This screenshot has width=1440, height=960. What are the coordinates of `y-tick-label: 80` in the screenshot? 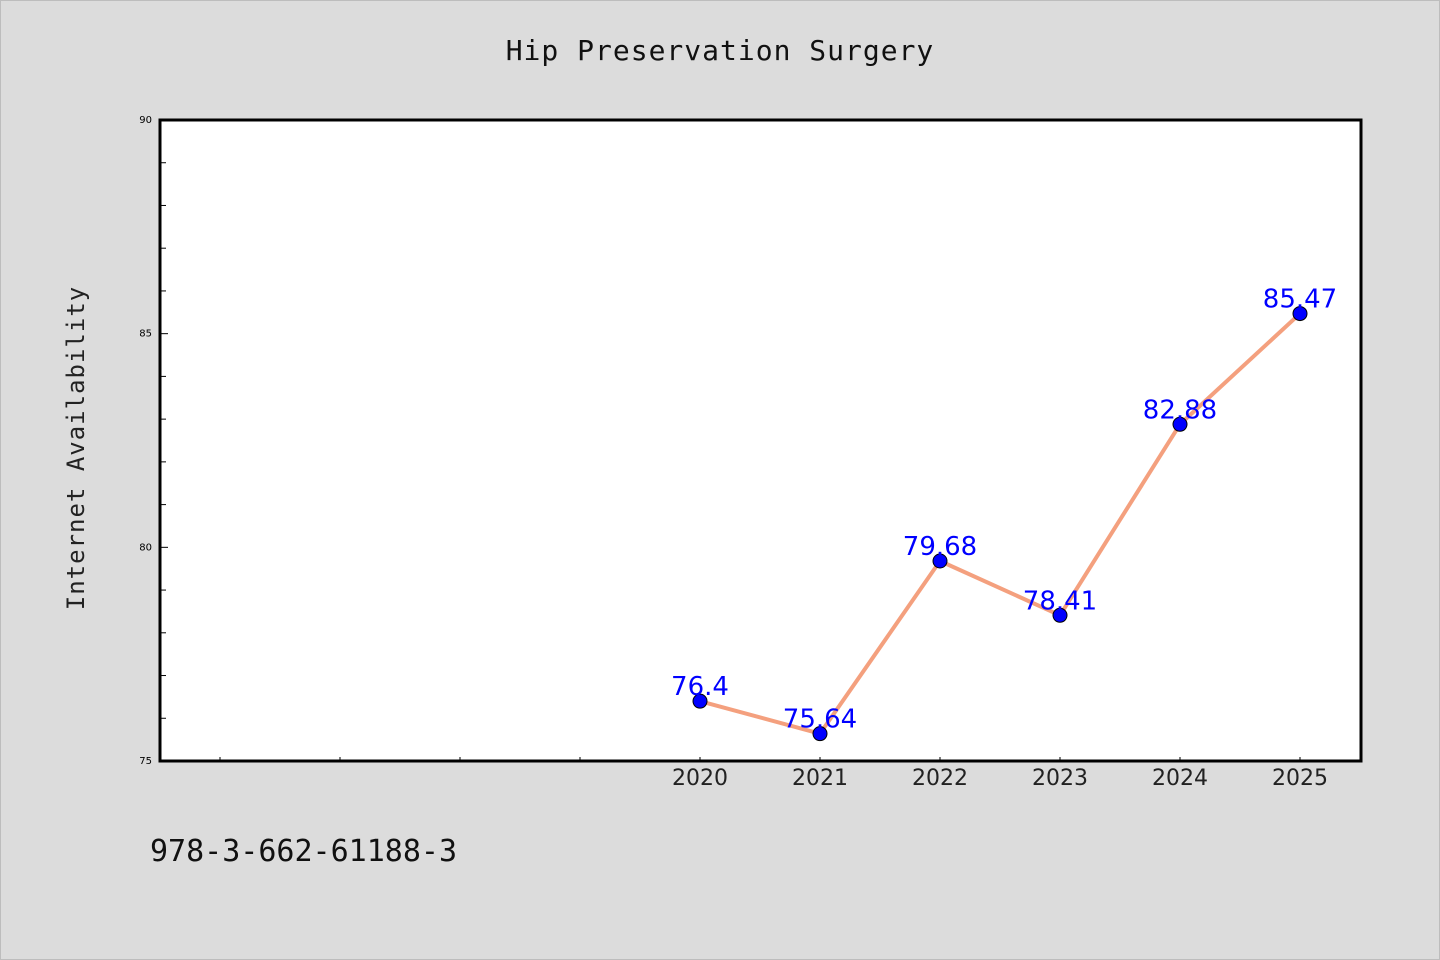 It's located at (145, 547).